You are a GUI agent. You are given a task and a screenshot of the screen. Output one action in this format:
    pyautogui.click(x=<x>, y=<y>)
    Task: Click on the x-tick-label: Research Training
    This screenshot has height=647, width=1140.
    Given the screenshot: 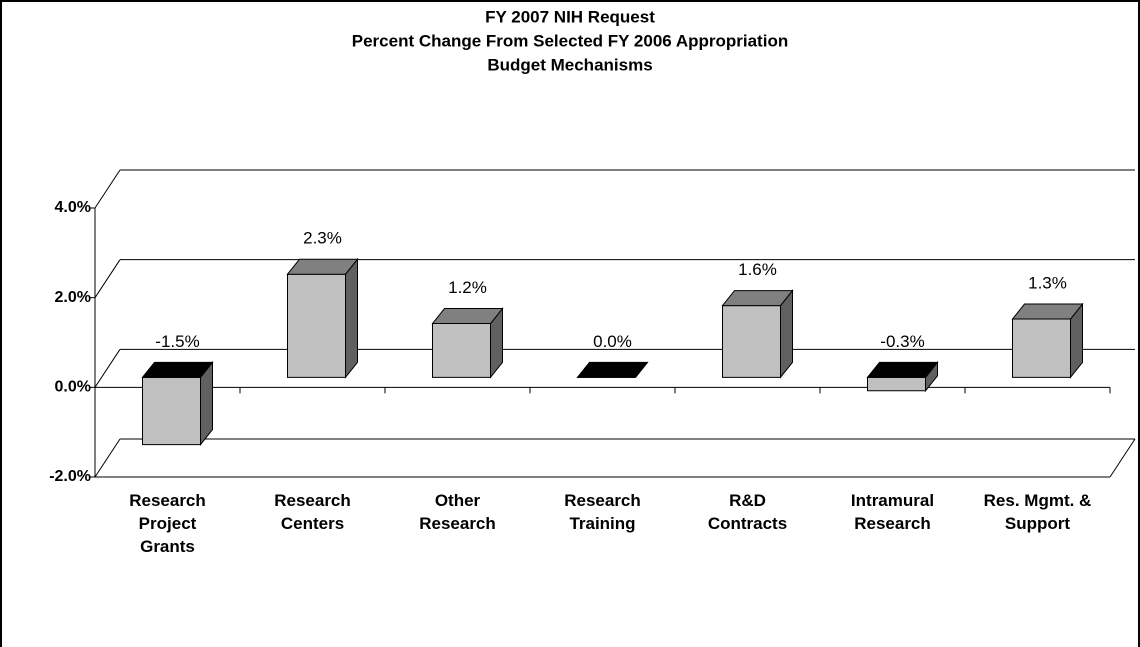 What is the action you would take?
    pyautogui.click(x=602, y=512)
    